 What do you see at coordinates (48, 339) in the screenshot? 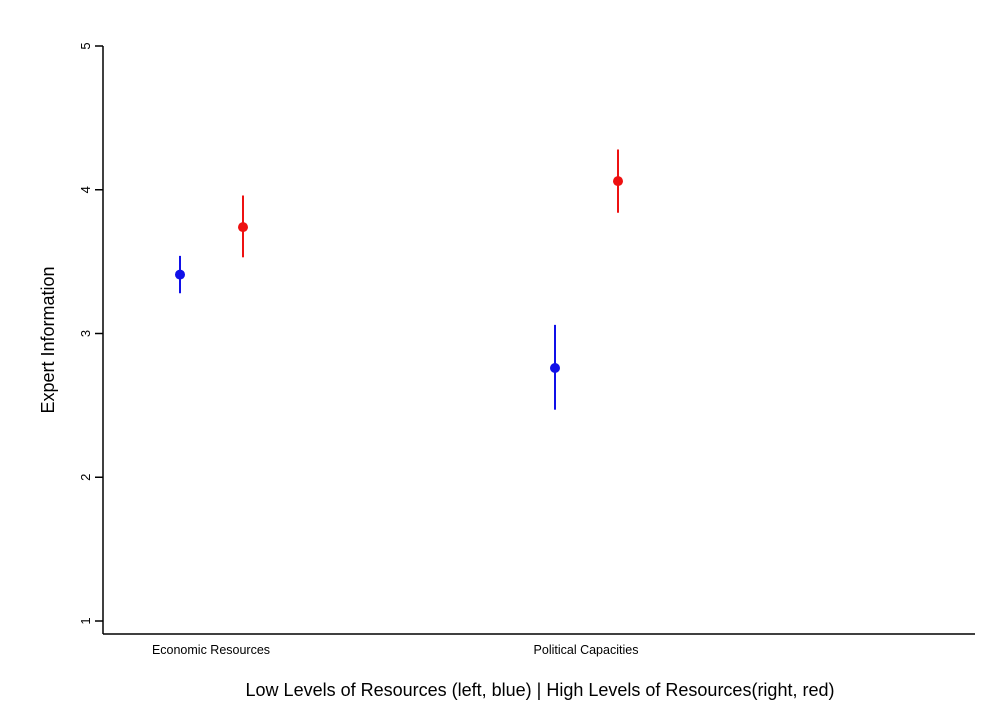
I see `y-axis-title: Expert Information` at bounding box center [48, 339].